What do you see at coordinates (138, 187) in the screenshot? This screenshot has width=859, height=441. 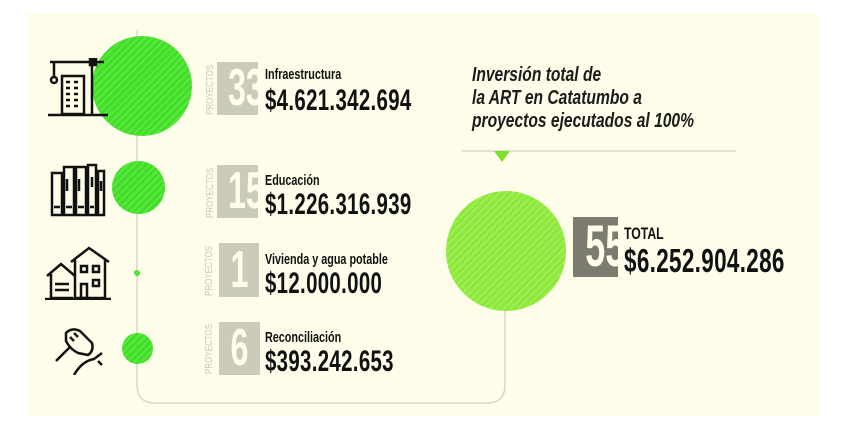 I see `bubble-educacion` at bounding box center [138, 187].